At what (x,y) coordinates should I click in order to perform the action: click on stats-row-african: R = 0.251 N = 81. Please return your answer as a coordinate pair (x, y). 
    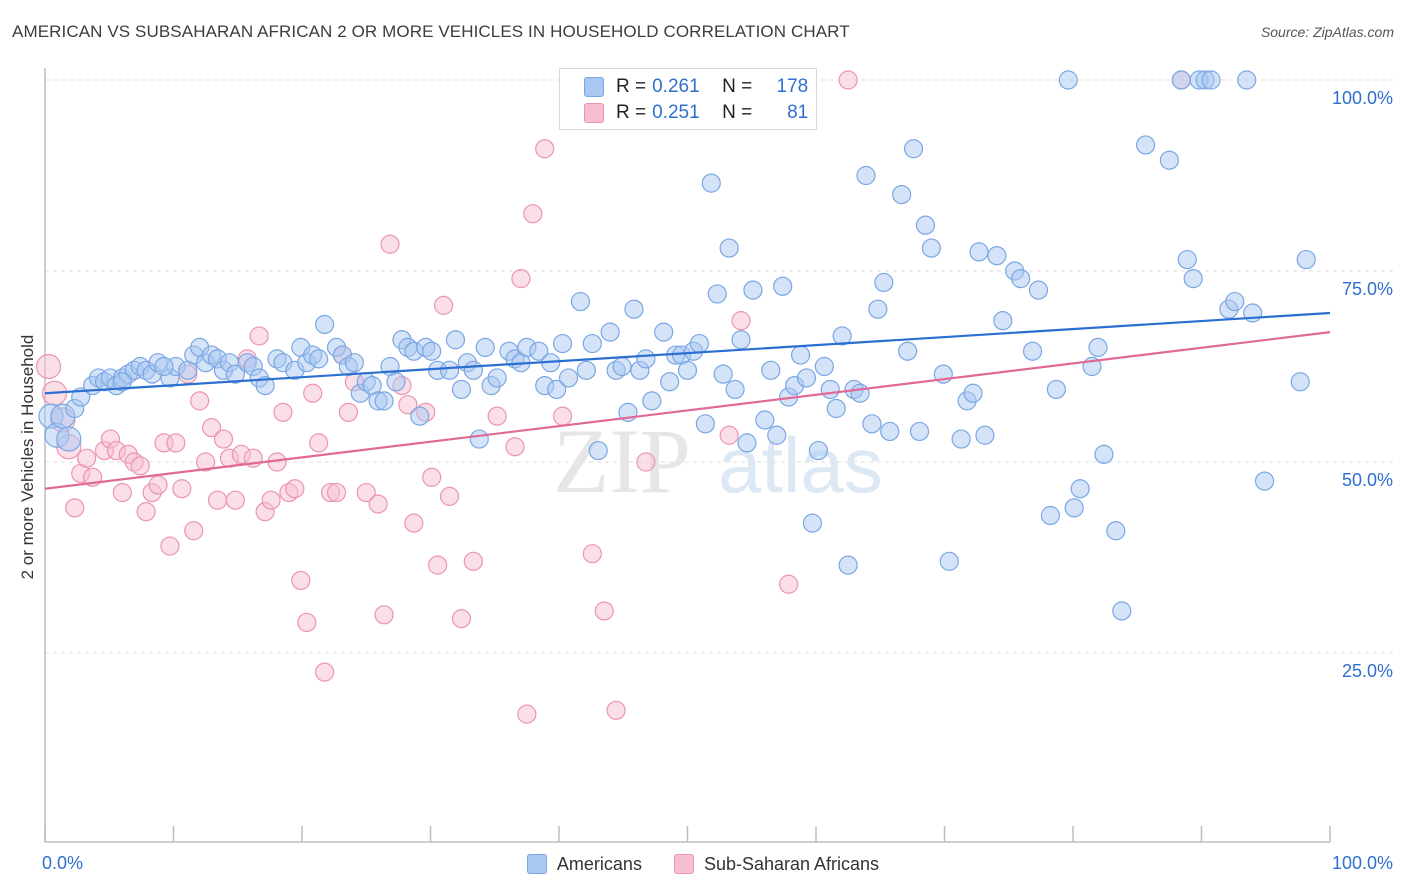
    Looking at the image, I should click on (696, 113).